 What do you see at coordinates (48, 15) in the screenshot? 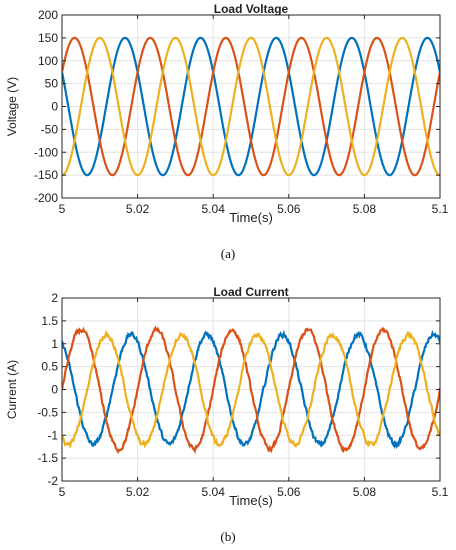
I see `y-tick-label: 200` at bounding box center [48, 15].